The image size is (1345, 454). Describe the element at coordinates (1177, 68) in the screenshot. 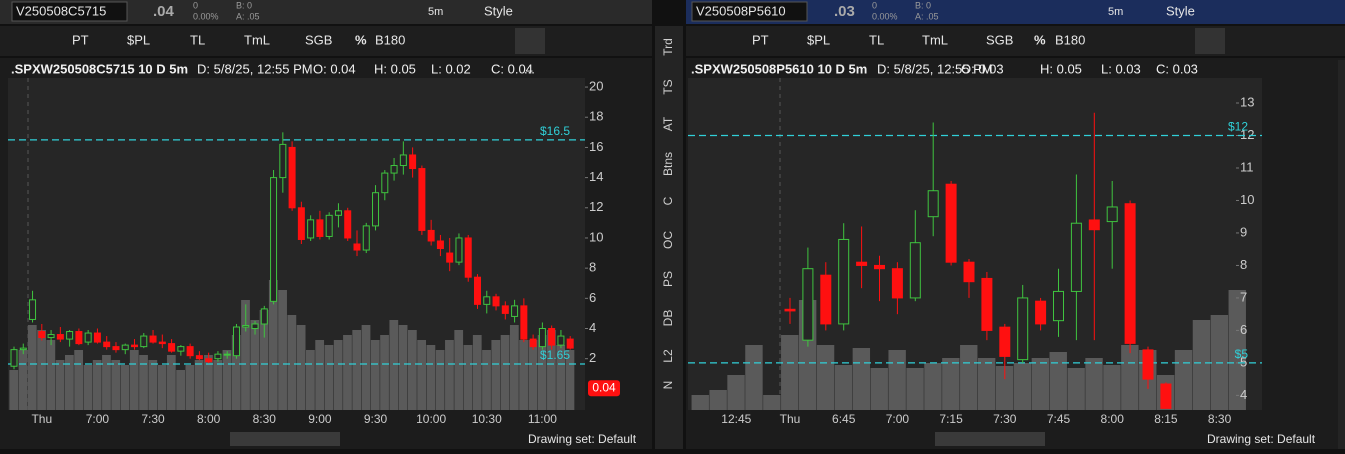

I see `close-label: C: 0.03` at that location.